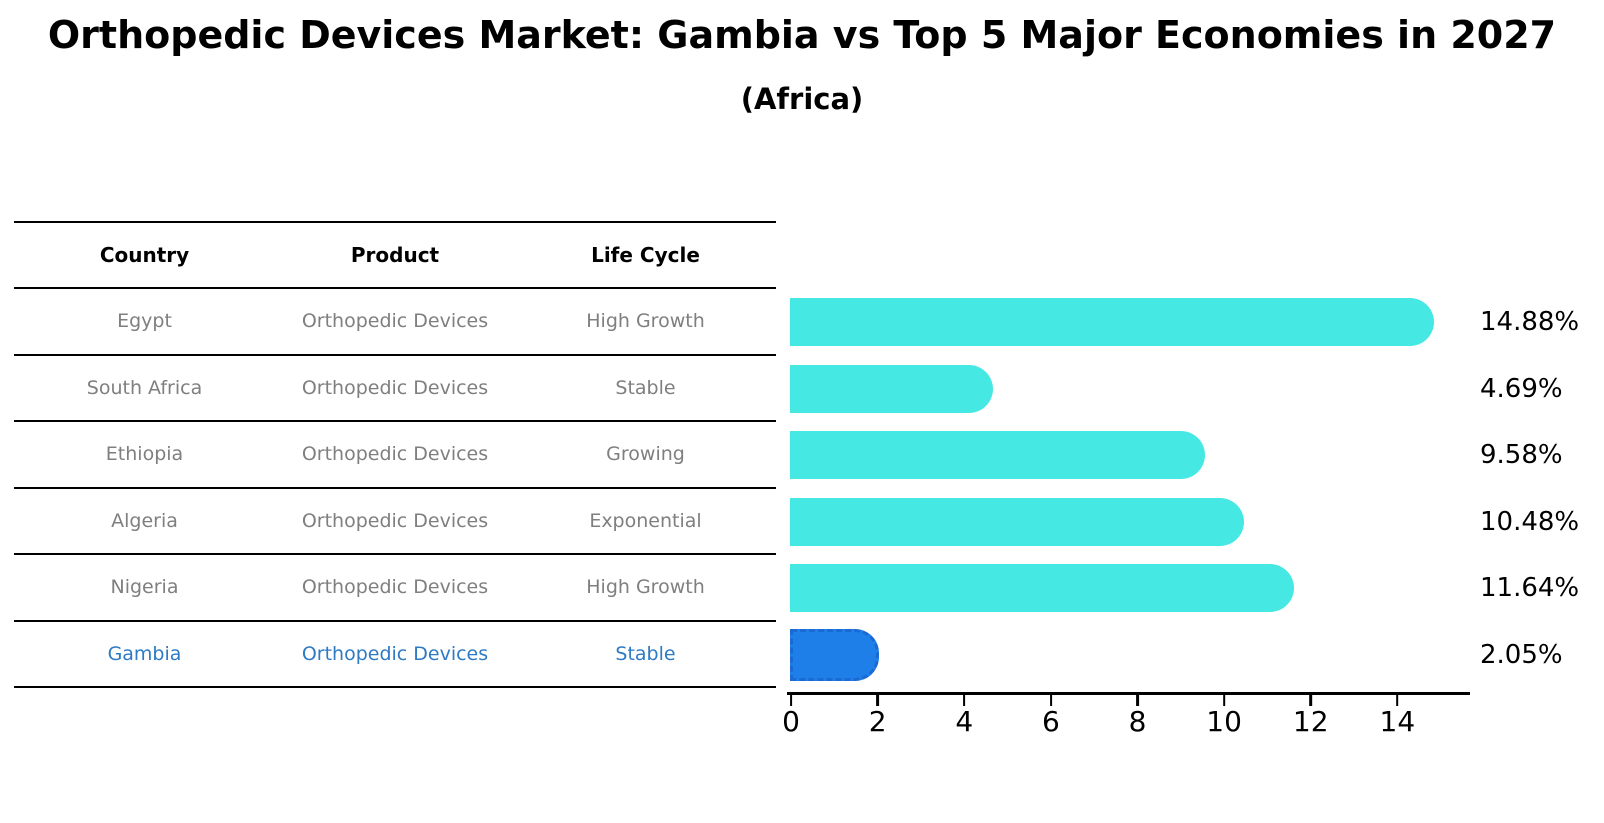  I want to click on x-tick-label: 14, so click(1397, 721).